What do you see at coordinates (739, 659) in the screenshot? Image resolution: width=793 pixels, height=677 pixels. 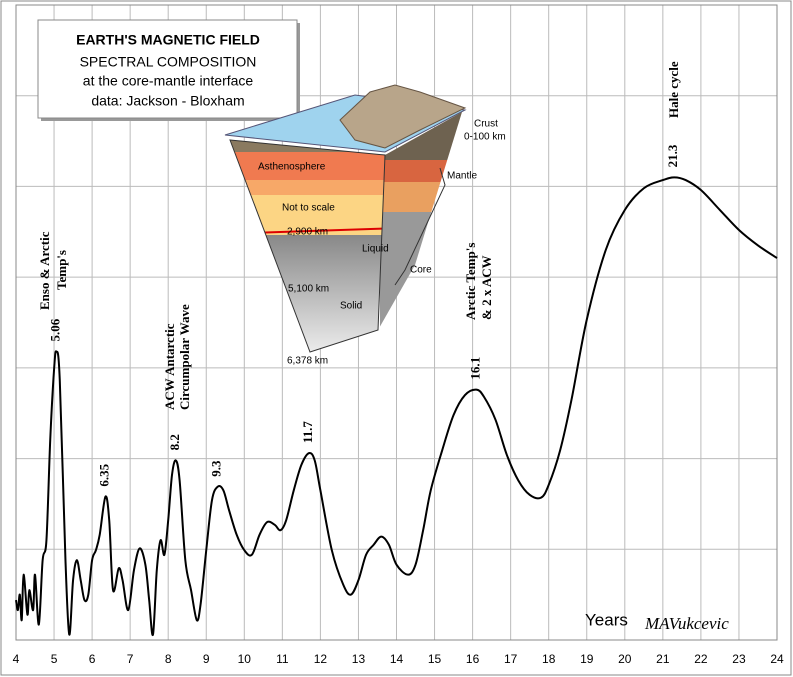 I see `x-tick-label: 23` at bounding box center [739, 659].